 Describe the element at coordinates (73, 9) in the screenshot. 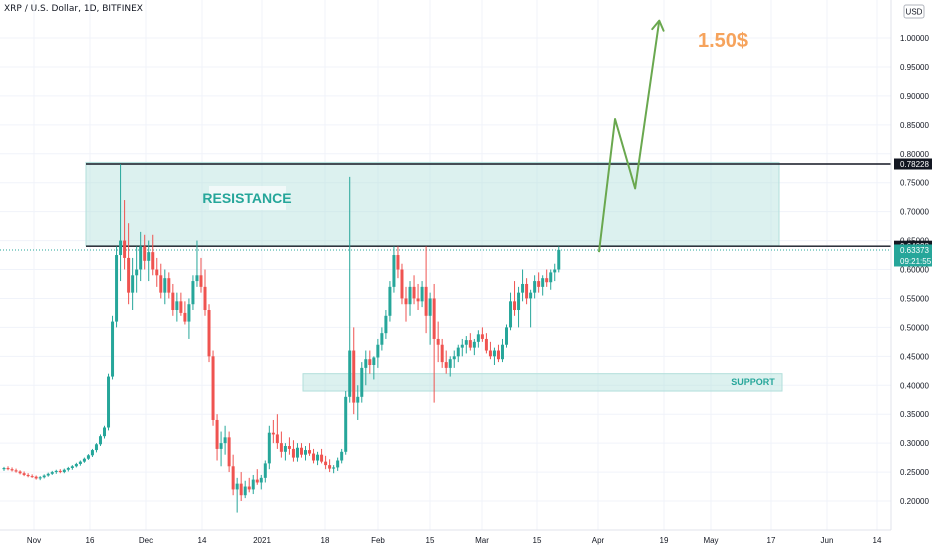

I see `chart-title: XRP / U.S. Dollar, 1D, BITFINEX` at that location.